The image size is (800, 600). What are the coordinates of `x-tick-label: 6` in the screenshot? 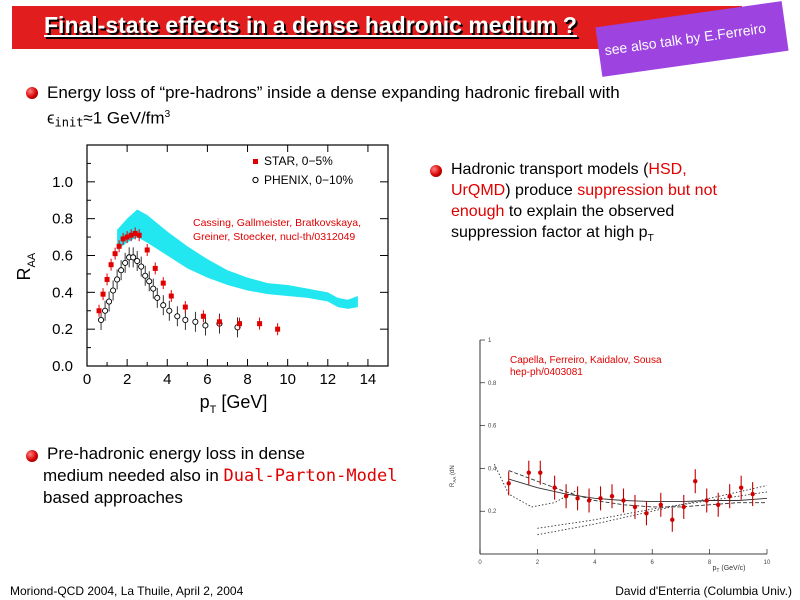 It's located at (207, 379).